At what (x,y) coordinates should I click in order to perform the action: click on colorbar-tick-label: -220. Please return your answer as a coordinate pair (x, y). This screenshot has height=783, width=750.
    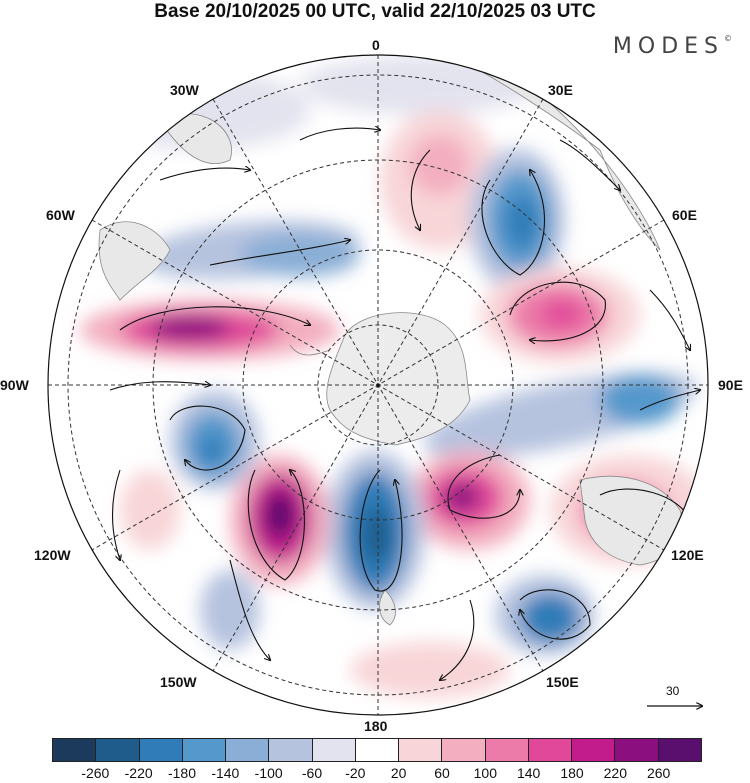
    Looking at the image, I should click on (138, 773).